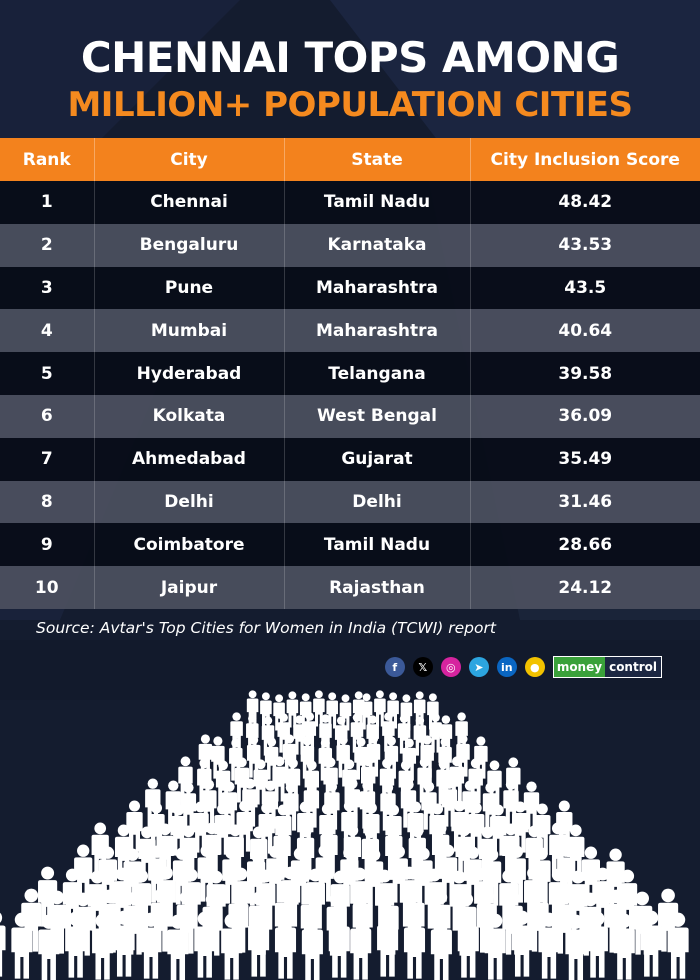 The image size is (700, 980). I want to click on score-cell: 24.12, so click(584, 587).